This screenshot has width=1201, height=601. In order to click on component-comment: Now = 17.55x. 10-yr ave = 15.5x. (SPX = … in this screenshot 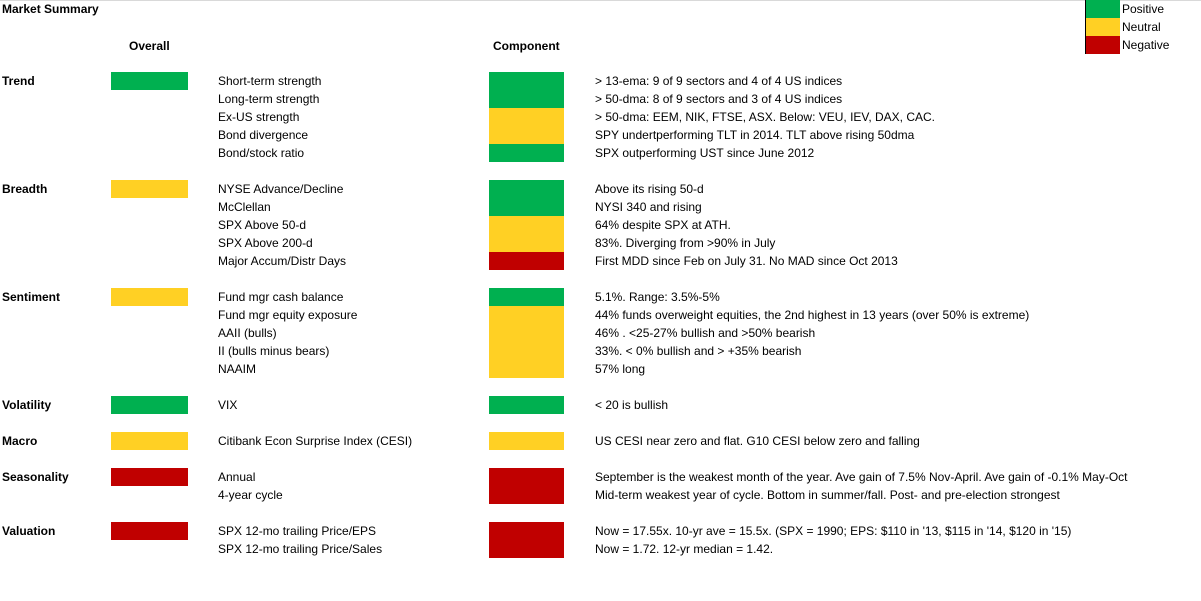, I will do `click(833, 531)`.